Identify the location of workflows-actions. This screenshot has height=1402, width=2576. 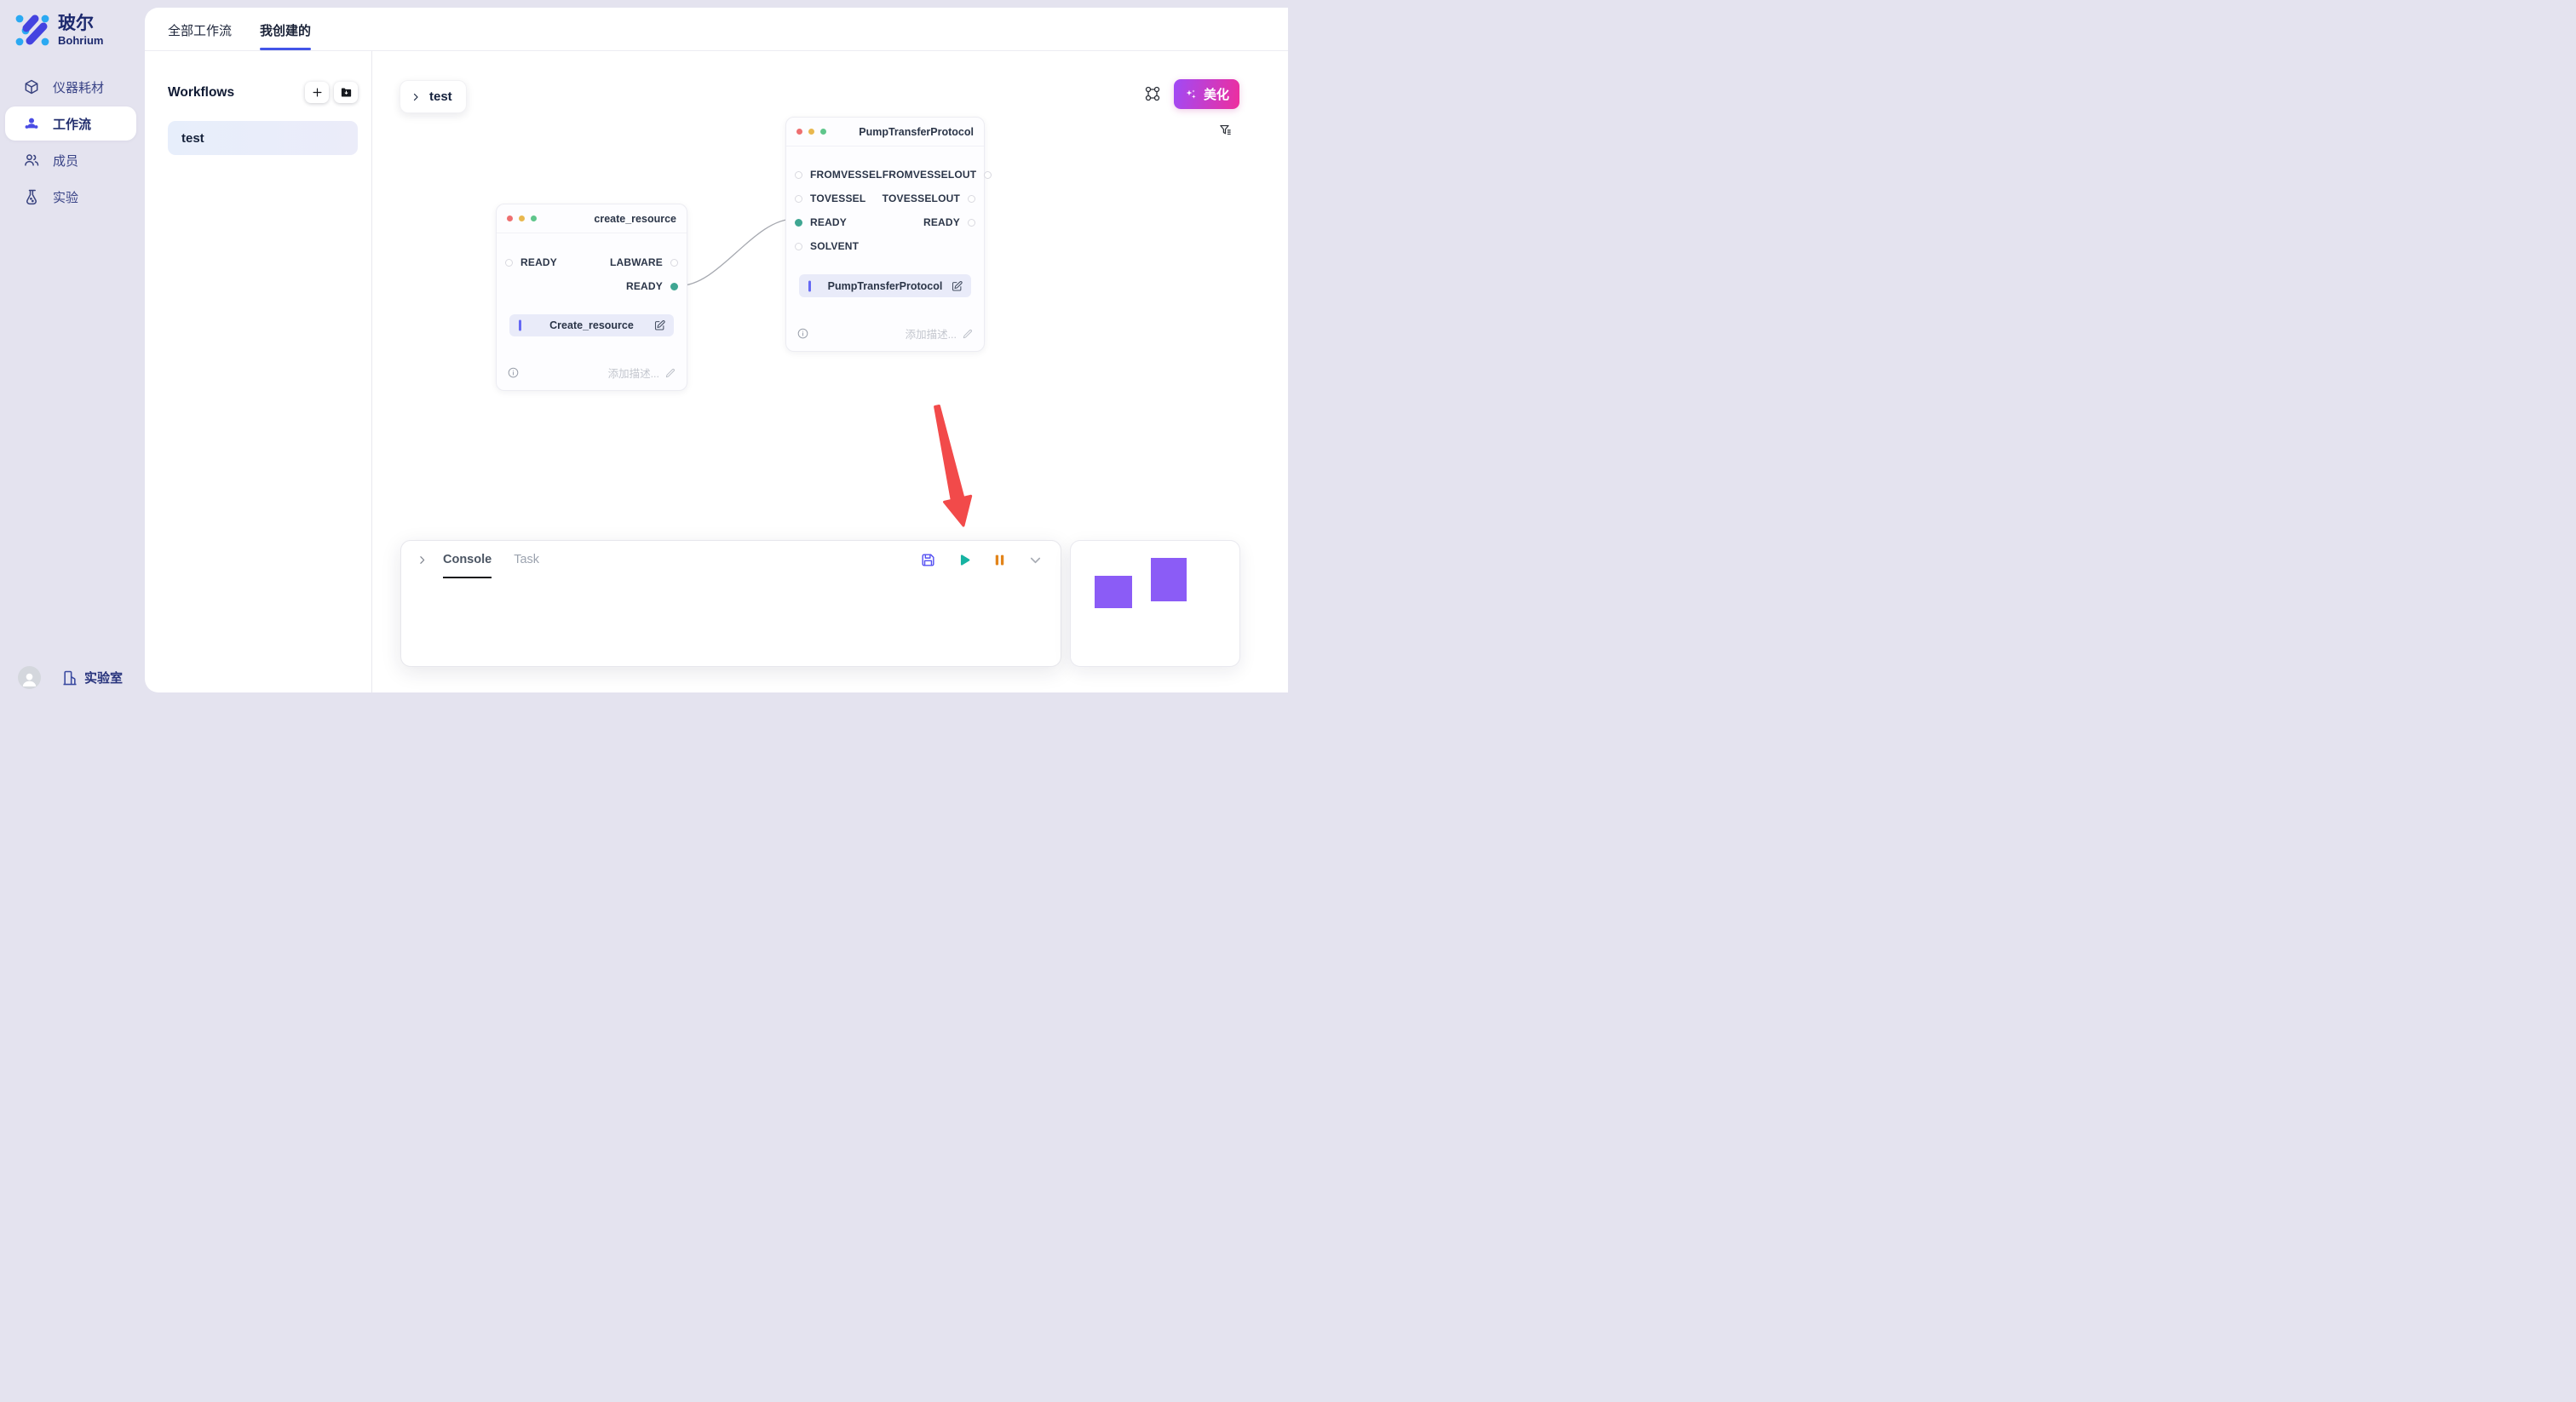
(331, 92).